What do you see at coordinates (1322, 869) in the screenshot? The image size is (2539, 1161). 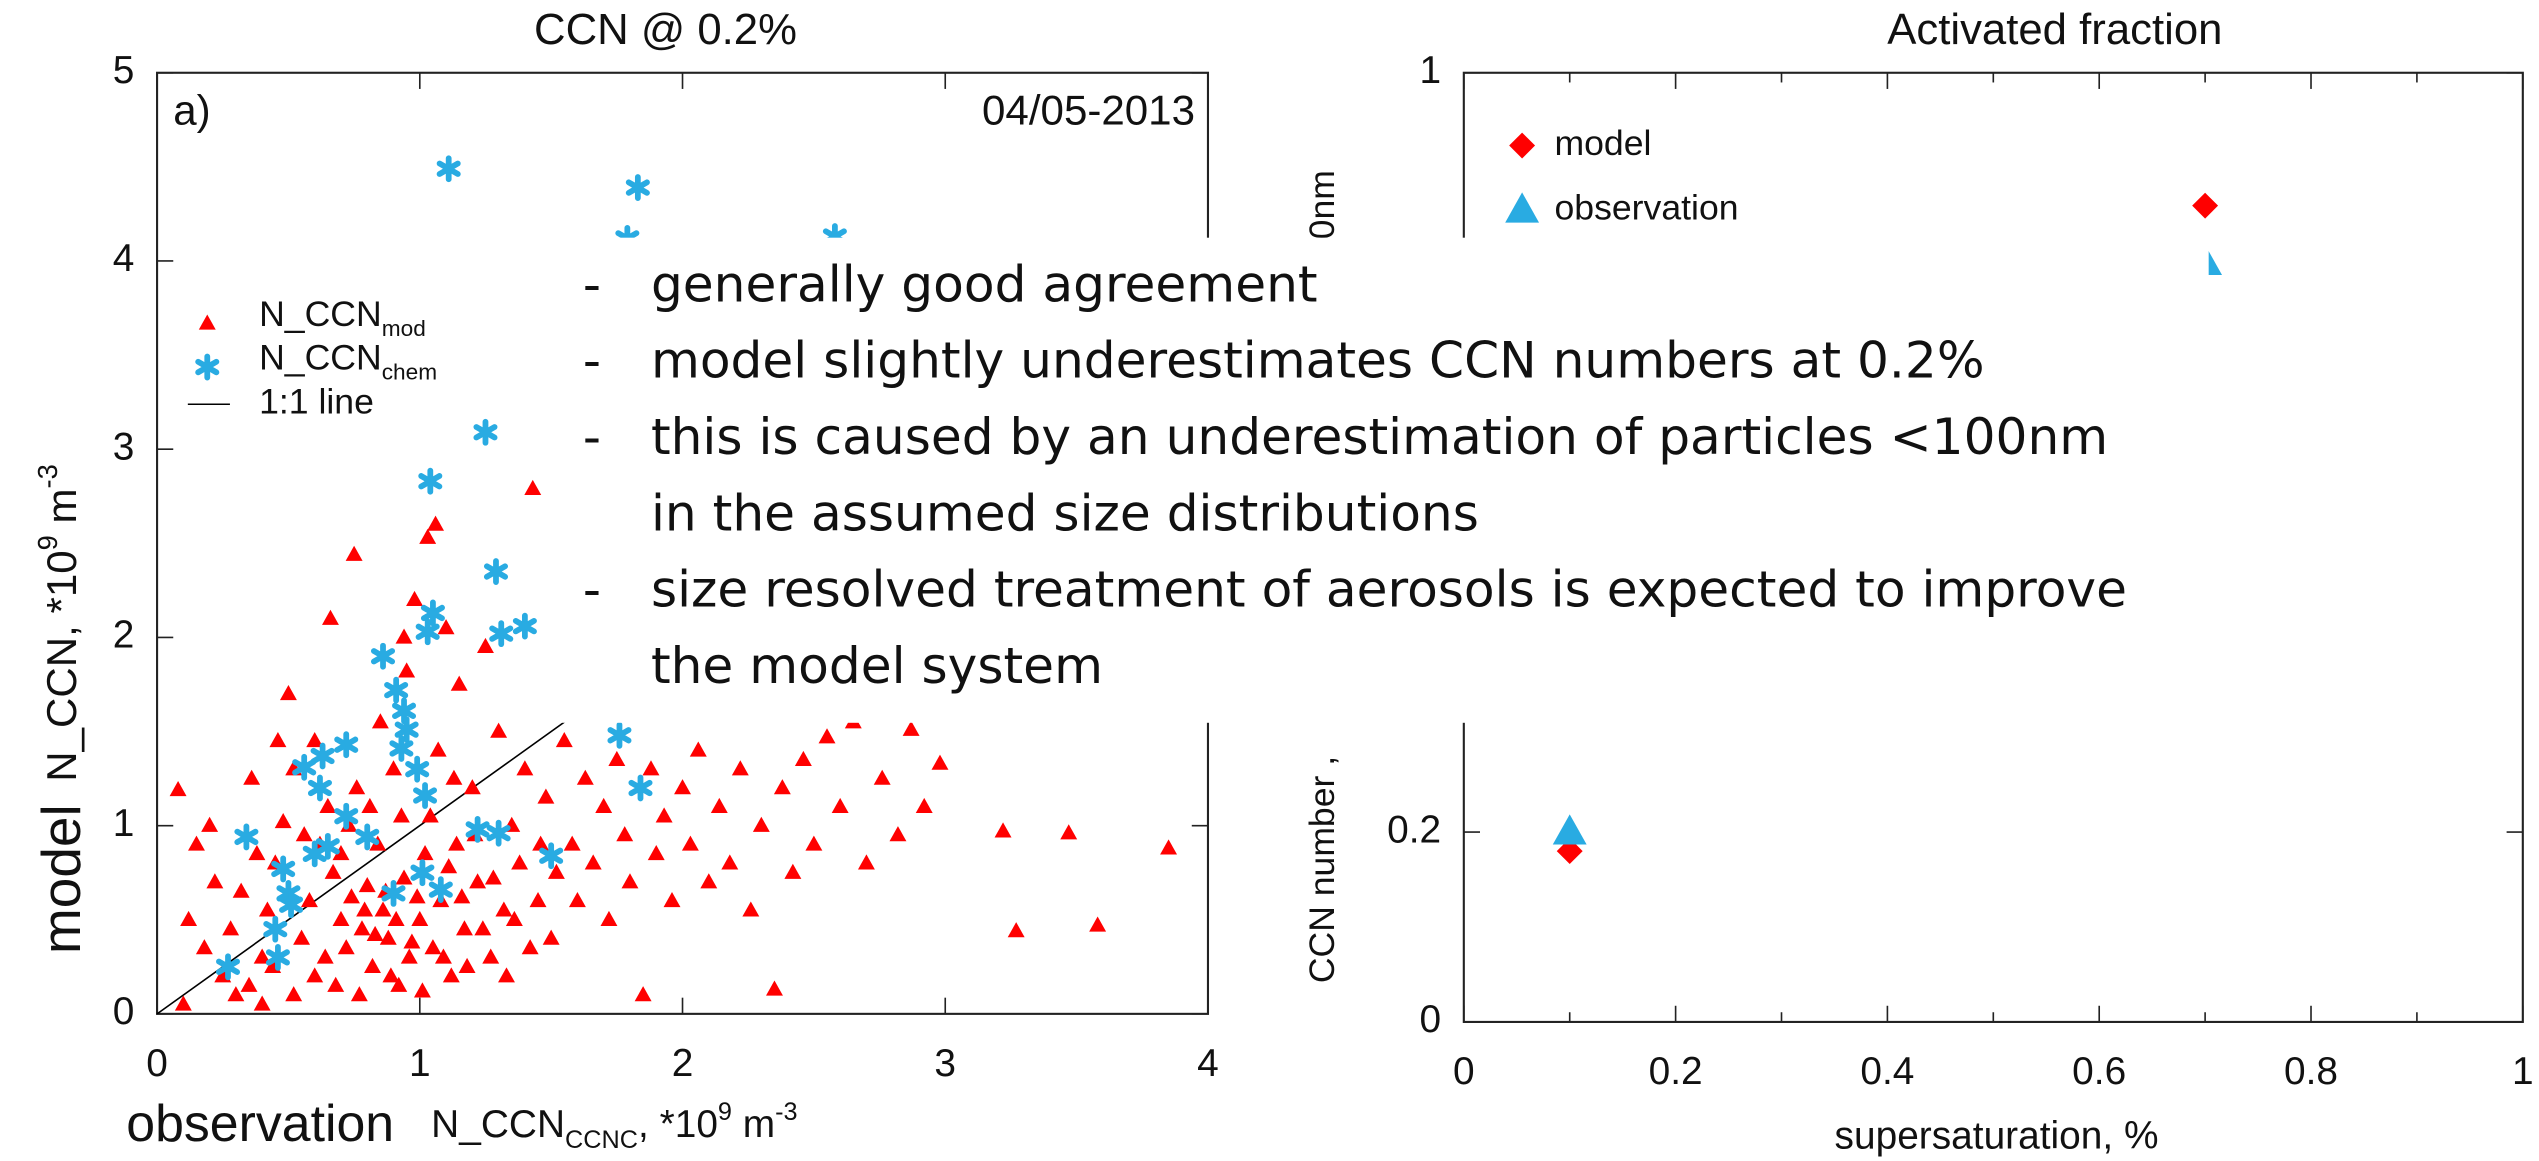 I see `y-axis-label: CCN number ,` at bounding box center [1322, 869].